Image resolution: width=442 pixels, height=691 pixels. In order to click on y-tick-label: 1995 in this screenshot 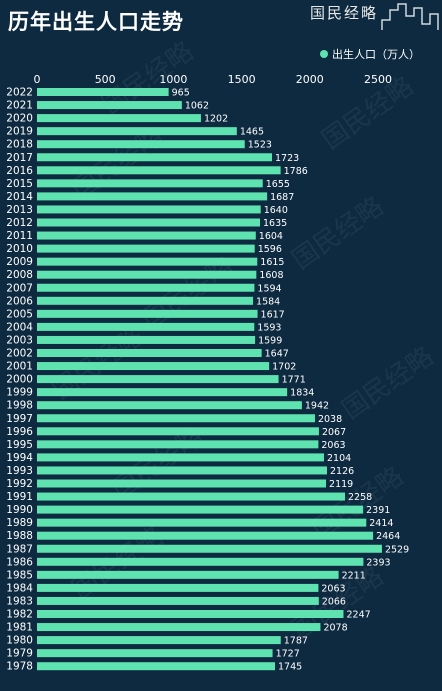, I will do `click(19, 445)`.